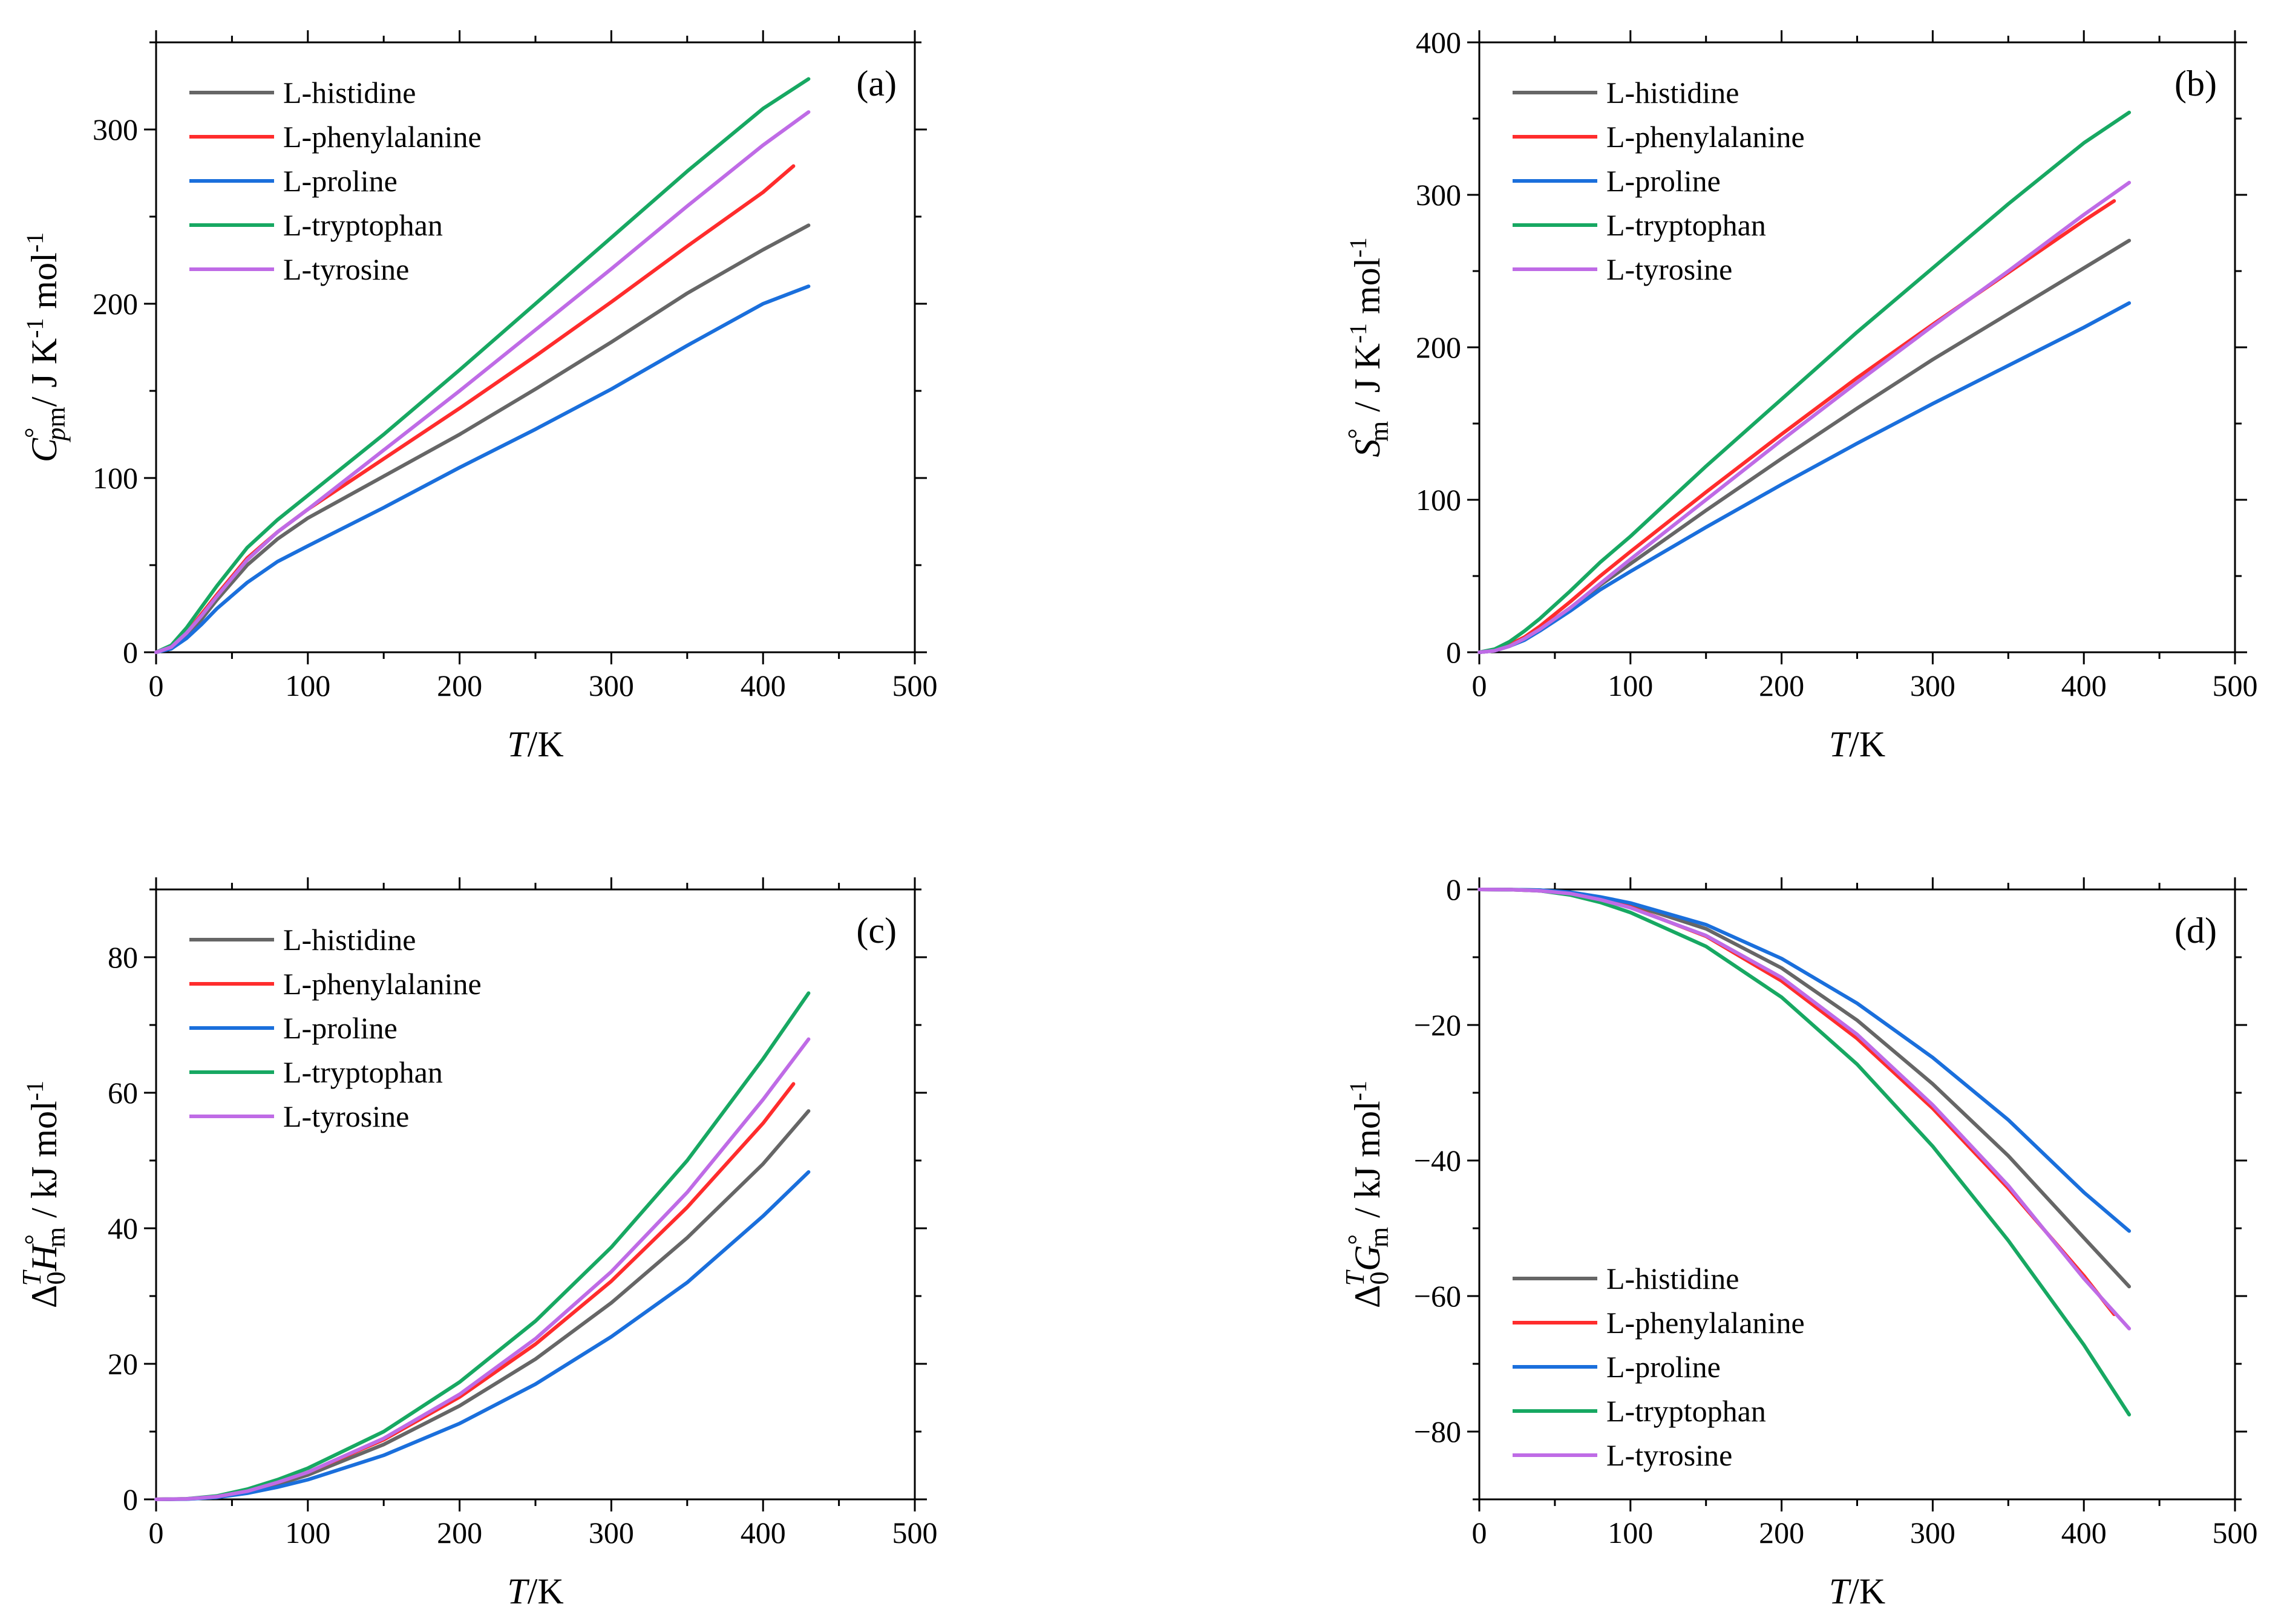  What do you see at coordinates (123, 1093) in the screenshot?
I see `y-tick-label: 60` at bounding box center [123, 1093].